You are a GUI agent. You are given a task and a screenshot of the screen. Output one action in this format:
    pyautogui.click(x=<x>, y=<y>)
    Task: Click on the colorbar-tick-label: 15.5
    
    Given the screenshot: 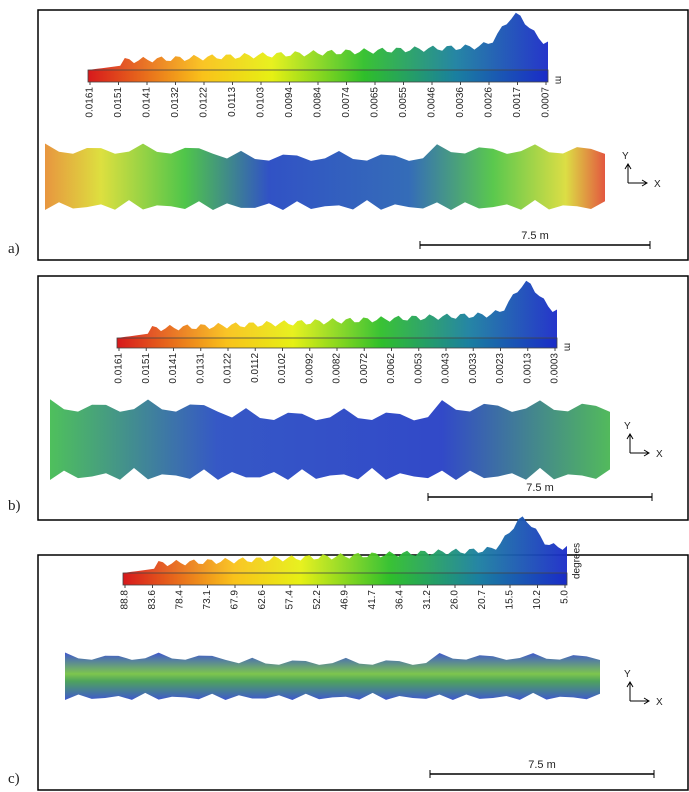 What is the action you would take?
    pyautogui.click(x=510, y=600)
    